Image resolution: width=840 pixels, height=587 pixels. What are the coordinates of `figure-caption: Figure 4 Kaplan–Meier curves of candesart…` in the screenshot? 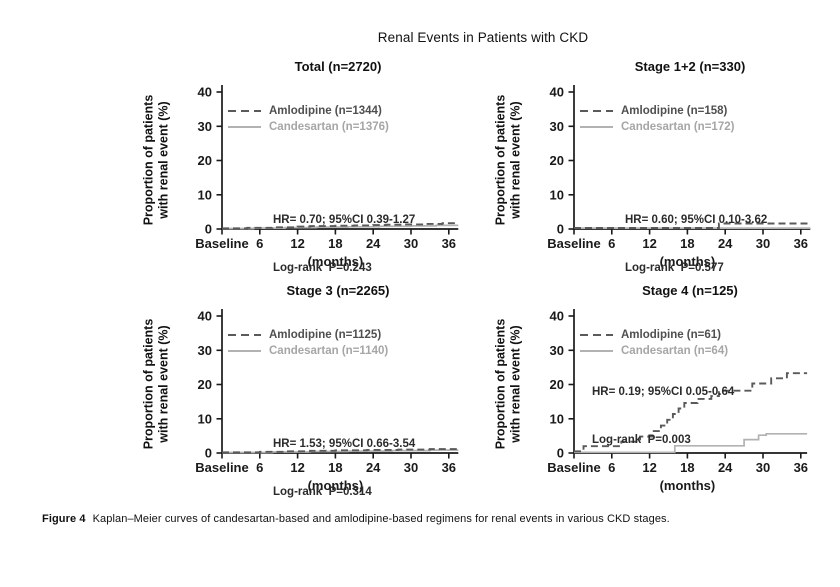 It's located at (427, 519).